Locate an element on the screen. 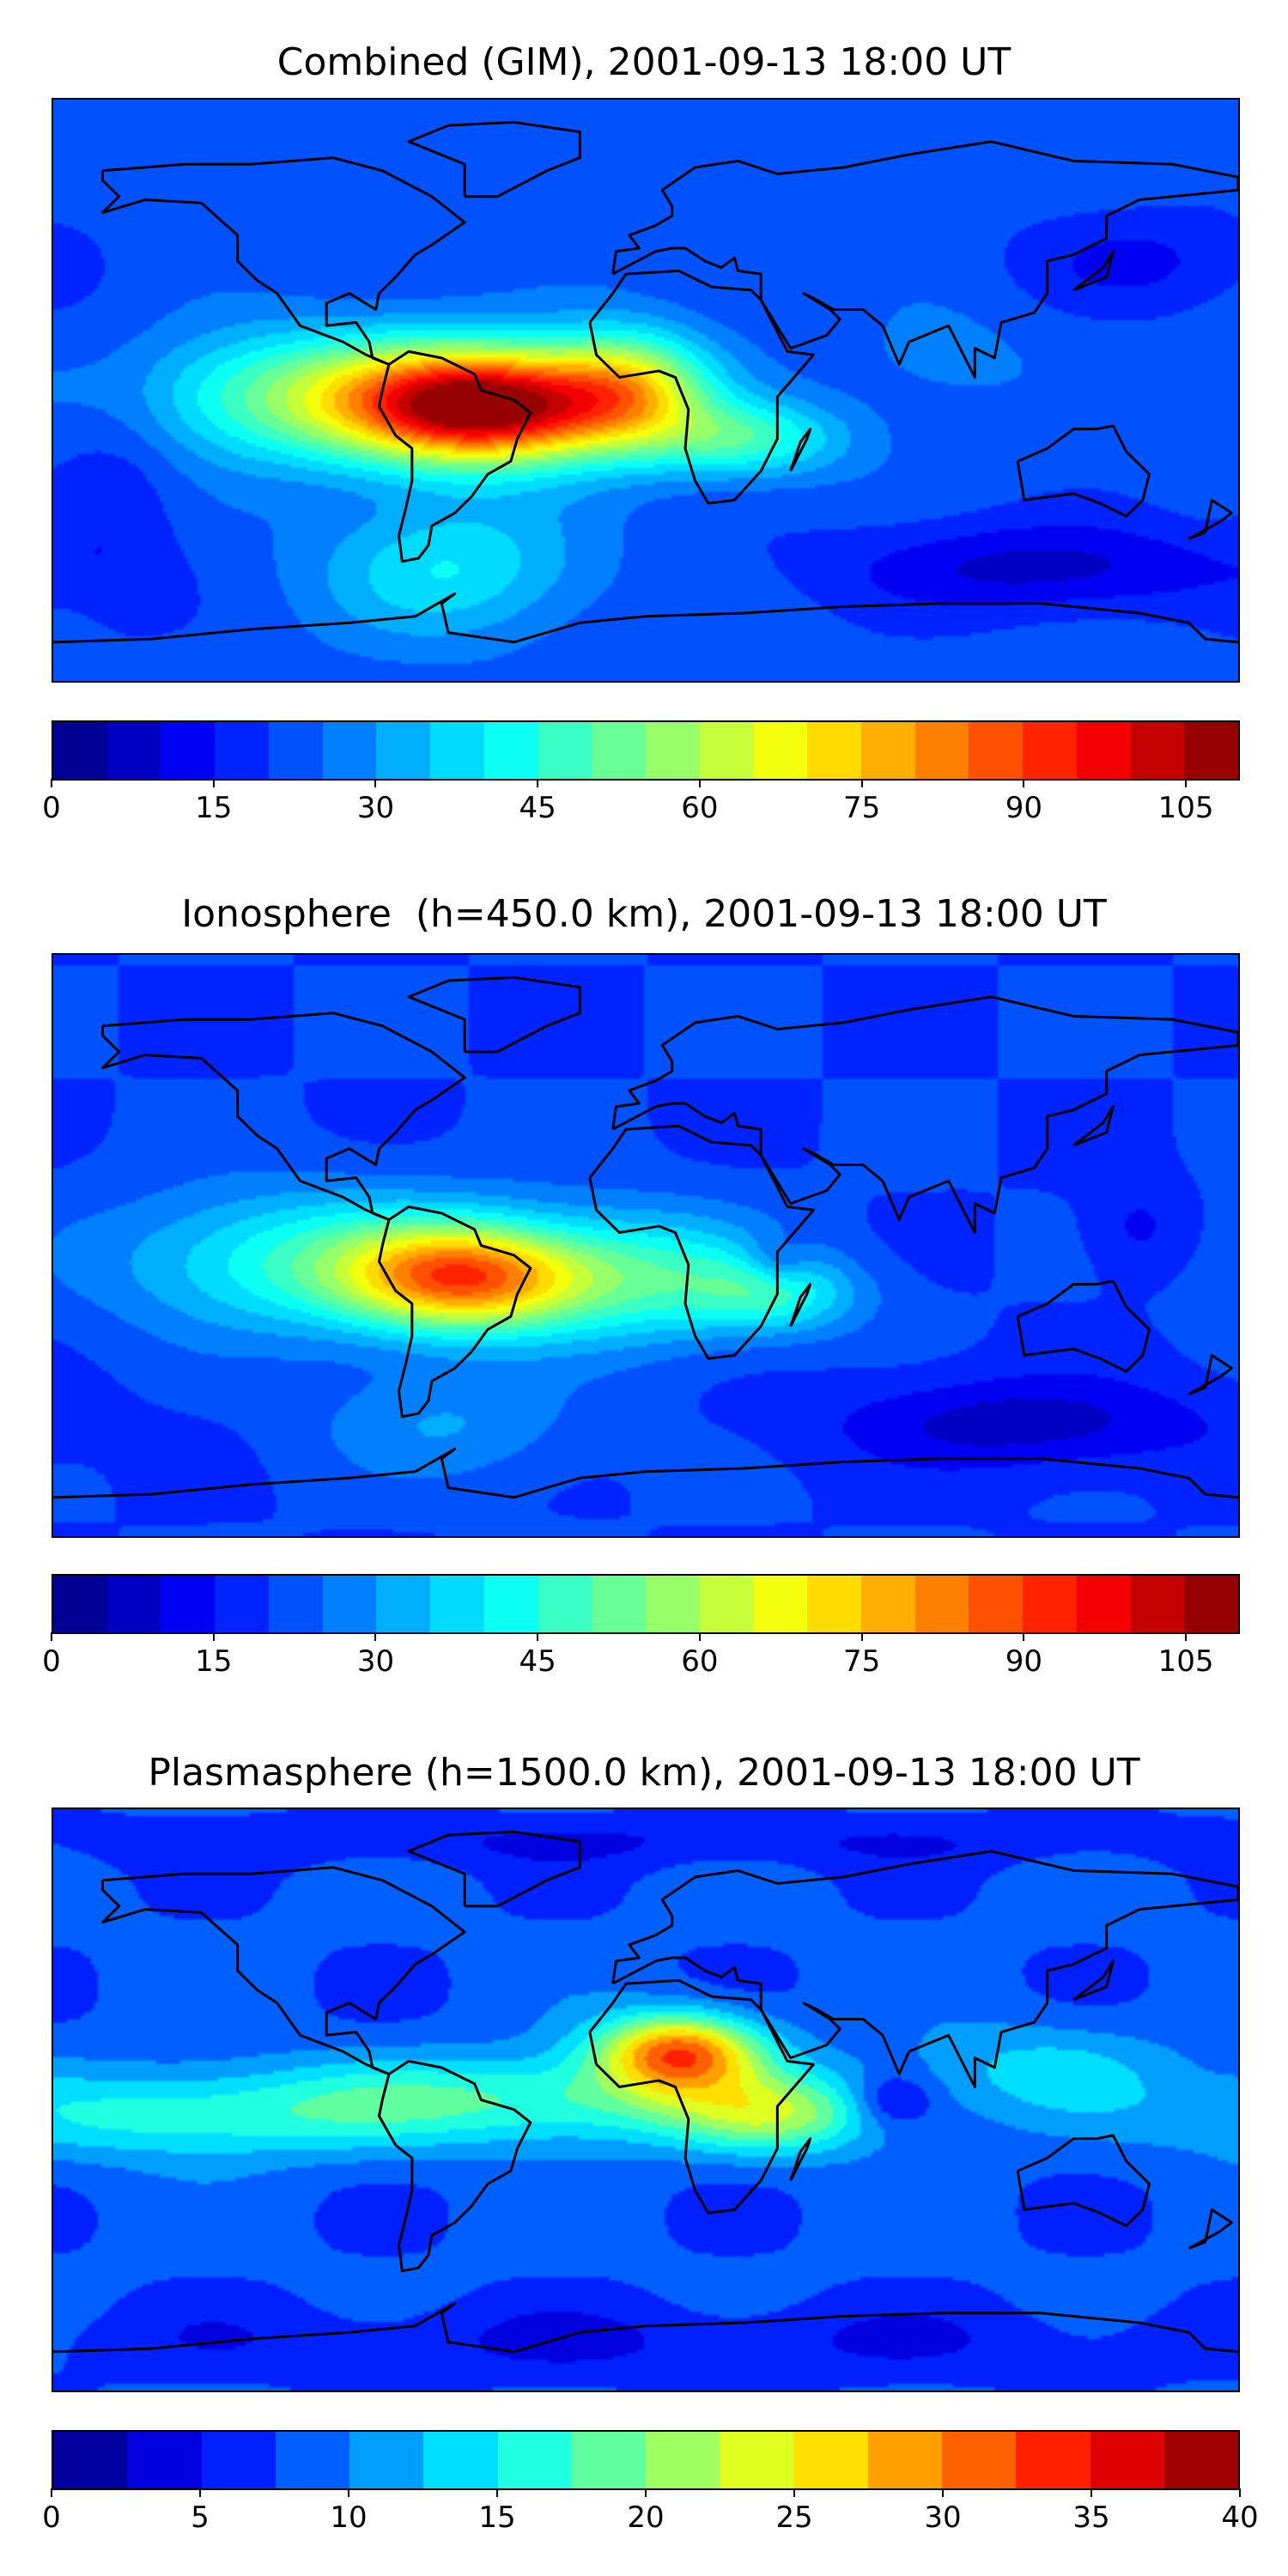  colorbar-tick-label: 30 is located at coordinates (943, 2517).